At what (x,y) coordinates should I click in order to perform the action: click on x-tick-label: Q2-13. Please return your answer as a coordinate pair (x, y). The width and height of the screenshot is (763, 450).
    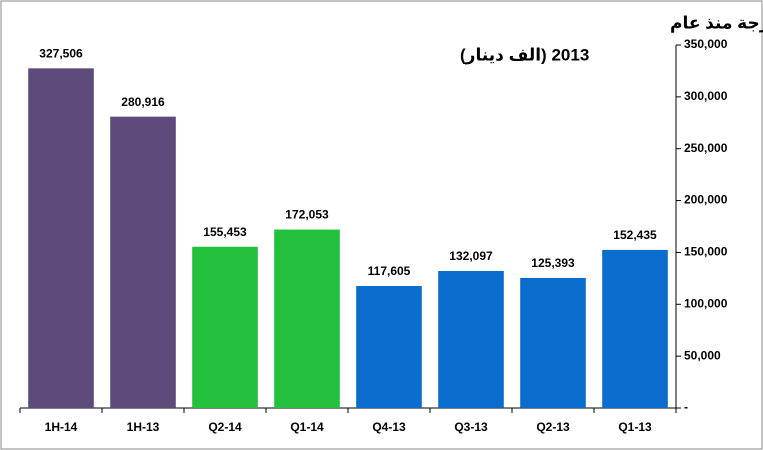
    Looking at the image, I should click on (553, 427).